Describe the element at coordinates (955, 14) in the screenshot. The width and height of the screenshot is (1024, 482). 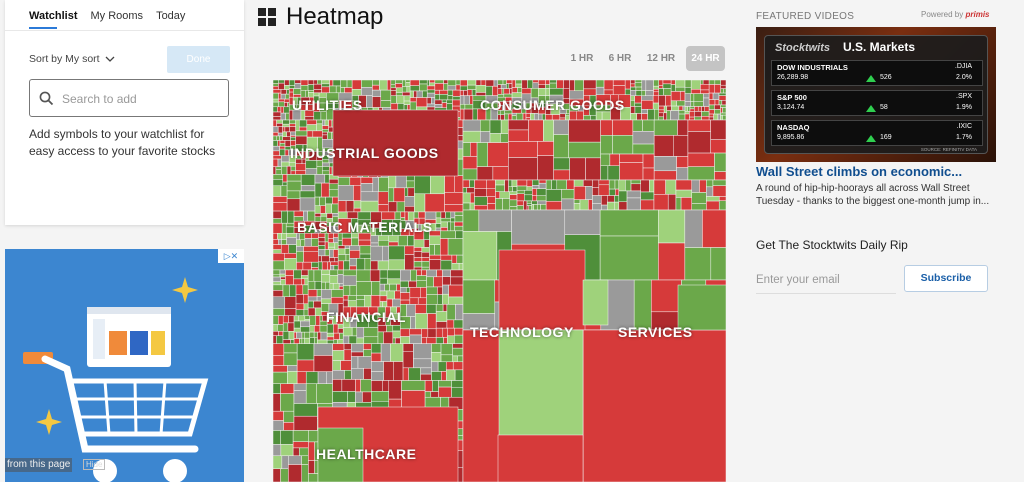
I see `powered-by: Powered by primis` at that location.